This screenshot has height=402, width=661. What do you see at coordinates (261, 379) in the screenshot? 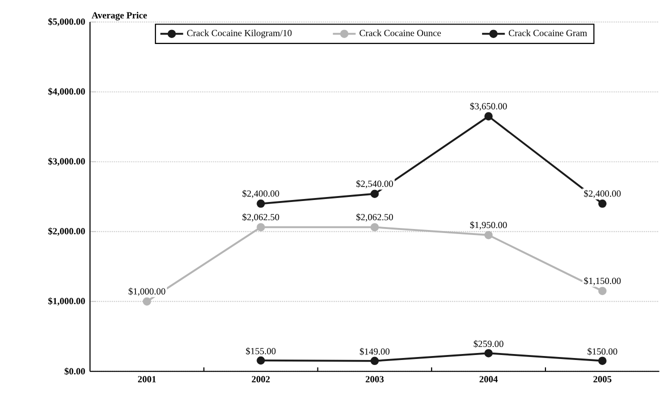
I see `x-tick-label: 2002` at bounding box center [261, 379].